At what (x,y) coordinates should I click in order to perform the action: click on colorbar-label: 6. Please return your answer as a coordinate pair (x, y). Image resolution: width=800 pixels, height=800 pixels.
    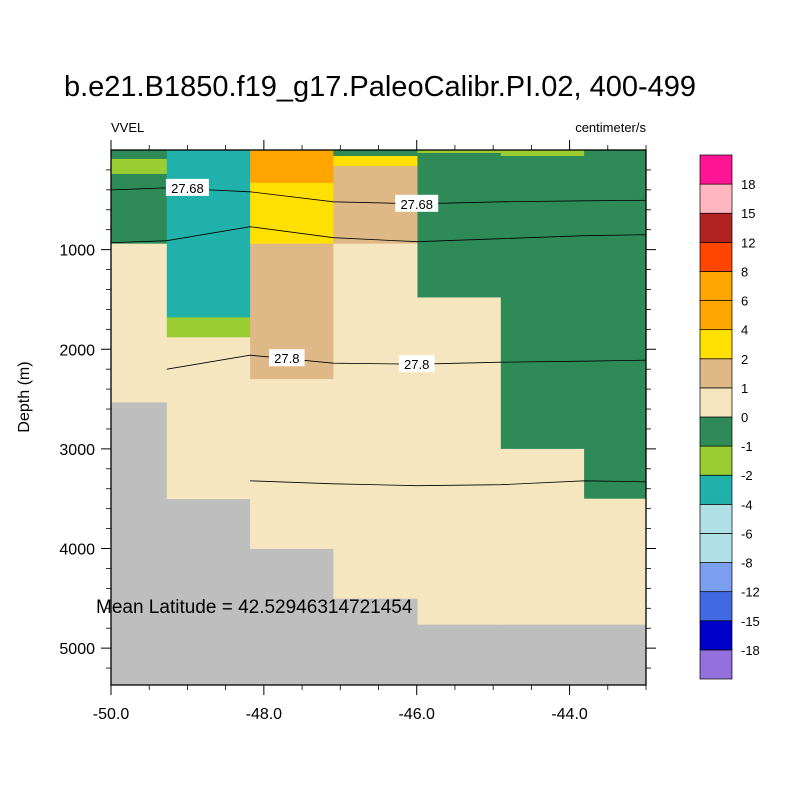
    Looking at the image, I should click on (744, 301).